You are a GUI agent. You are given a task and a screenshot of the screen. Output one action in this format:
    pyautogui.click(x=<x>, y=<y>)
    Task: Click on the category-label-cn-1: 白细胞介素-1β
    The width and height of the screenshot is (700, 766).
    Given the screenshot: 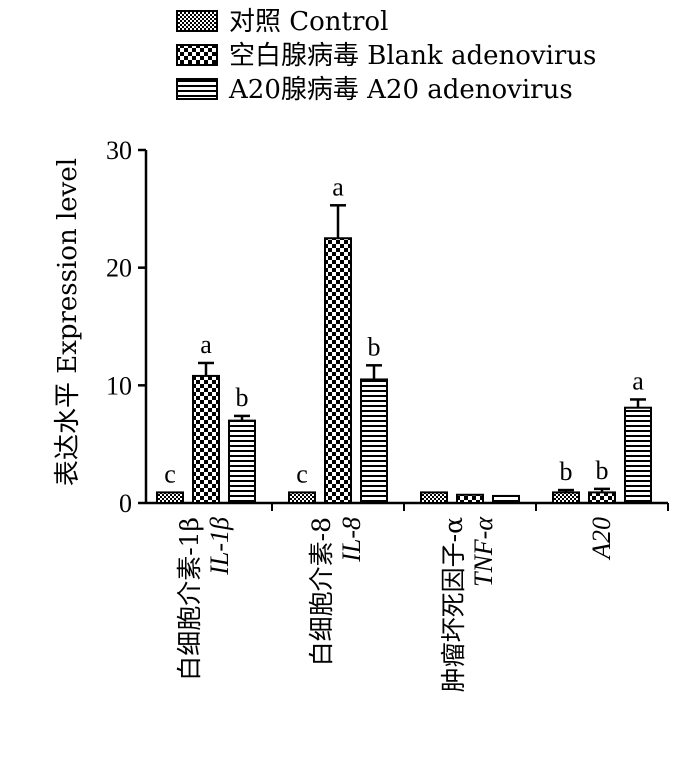 What is the action you would take?
    pyautogui.click(x=189, y=599)
    